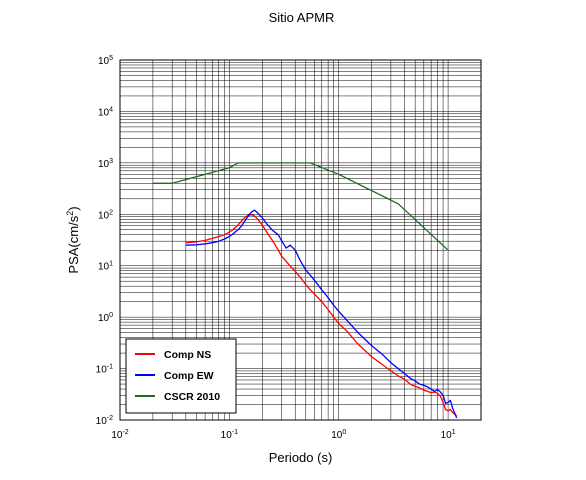  What do you see at coordinates (187, 355) in the screenshot?
I see `legend-label: Comp NS` at bounding box center [187, 355].